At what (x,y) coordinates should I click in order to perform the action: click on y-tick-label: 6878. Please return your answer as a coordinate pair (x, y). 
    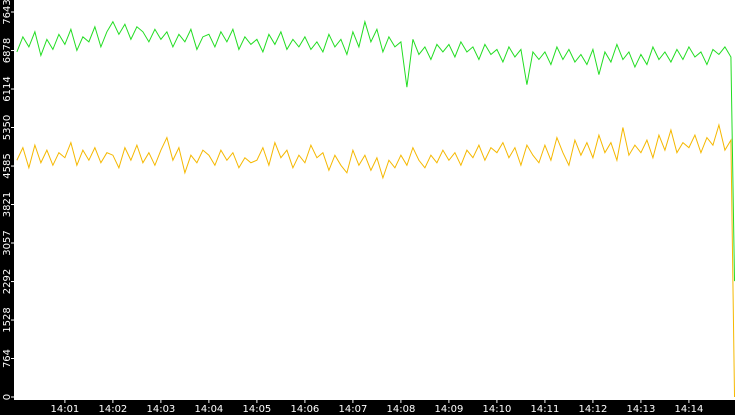
    Looking at the image, I should click on (7, 50).